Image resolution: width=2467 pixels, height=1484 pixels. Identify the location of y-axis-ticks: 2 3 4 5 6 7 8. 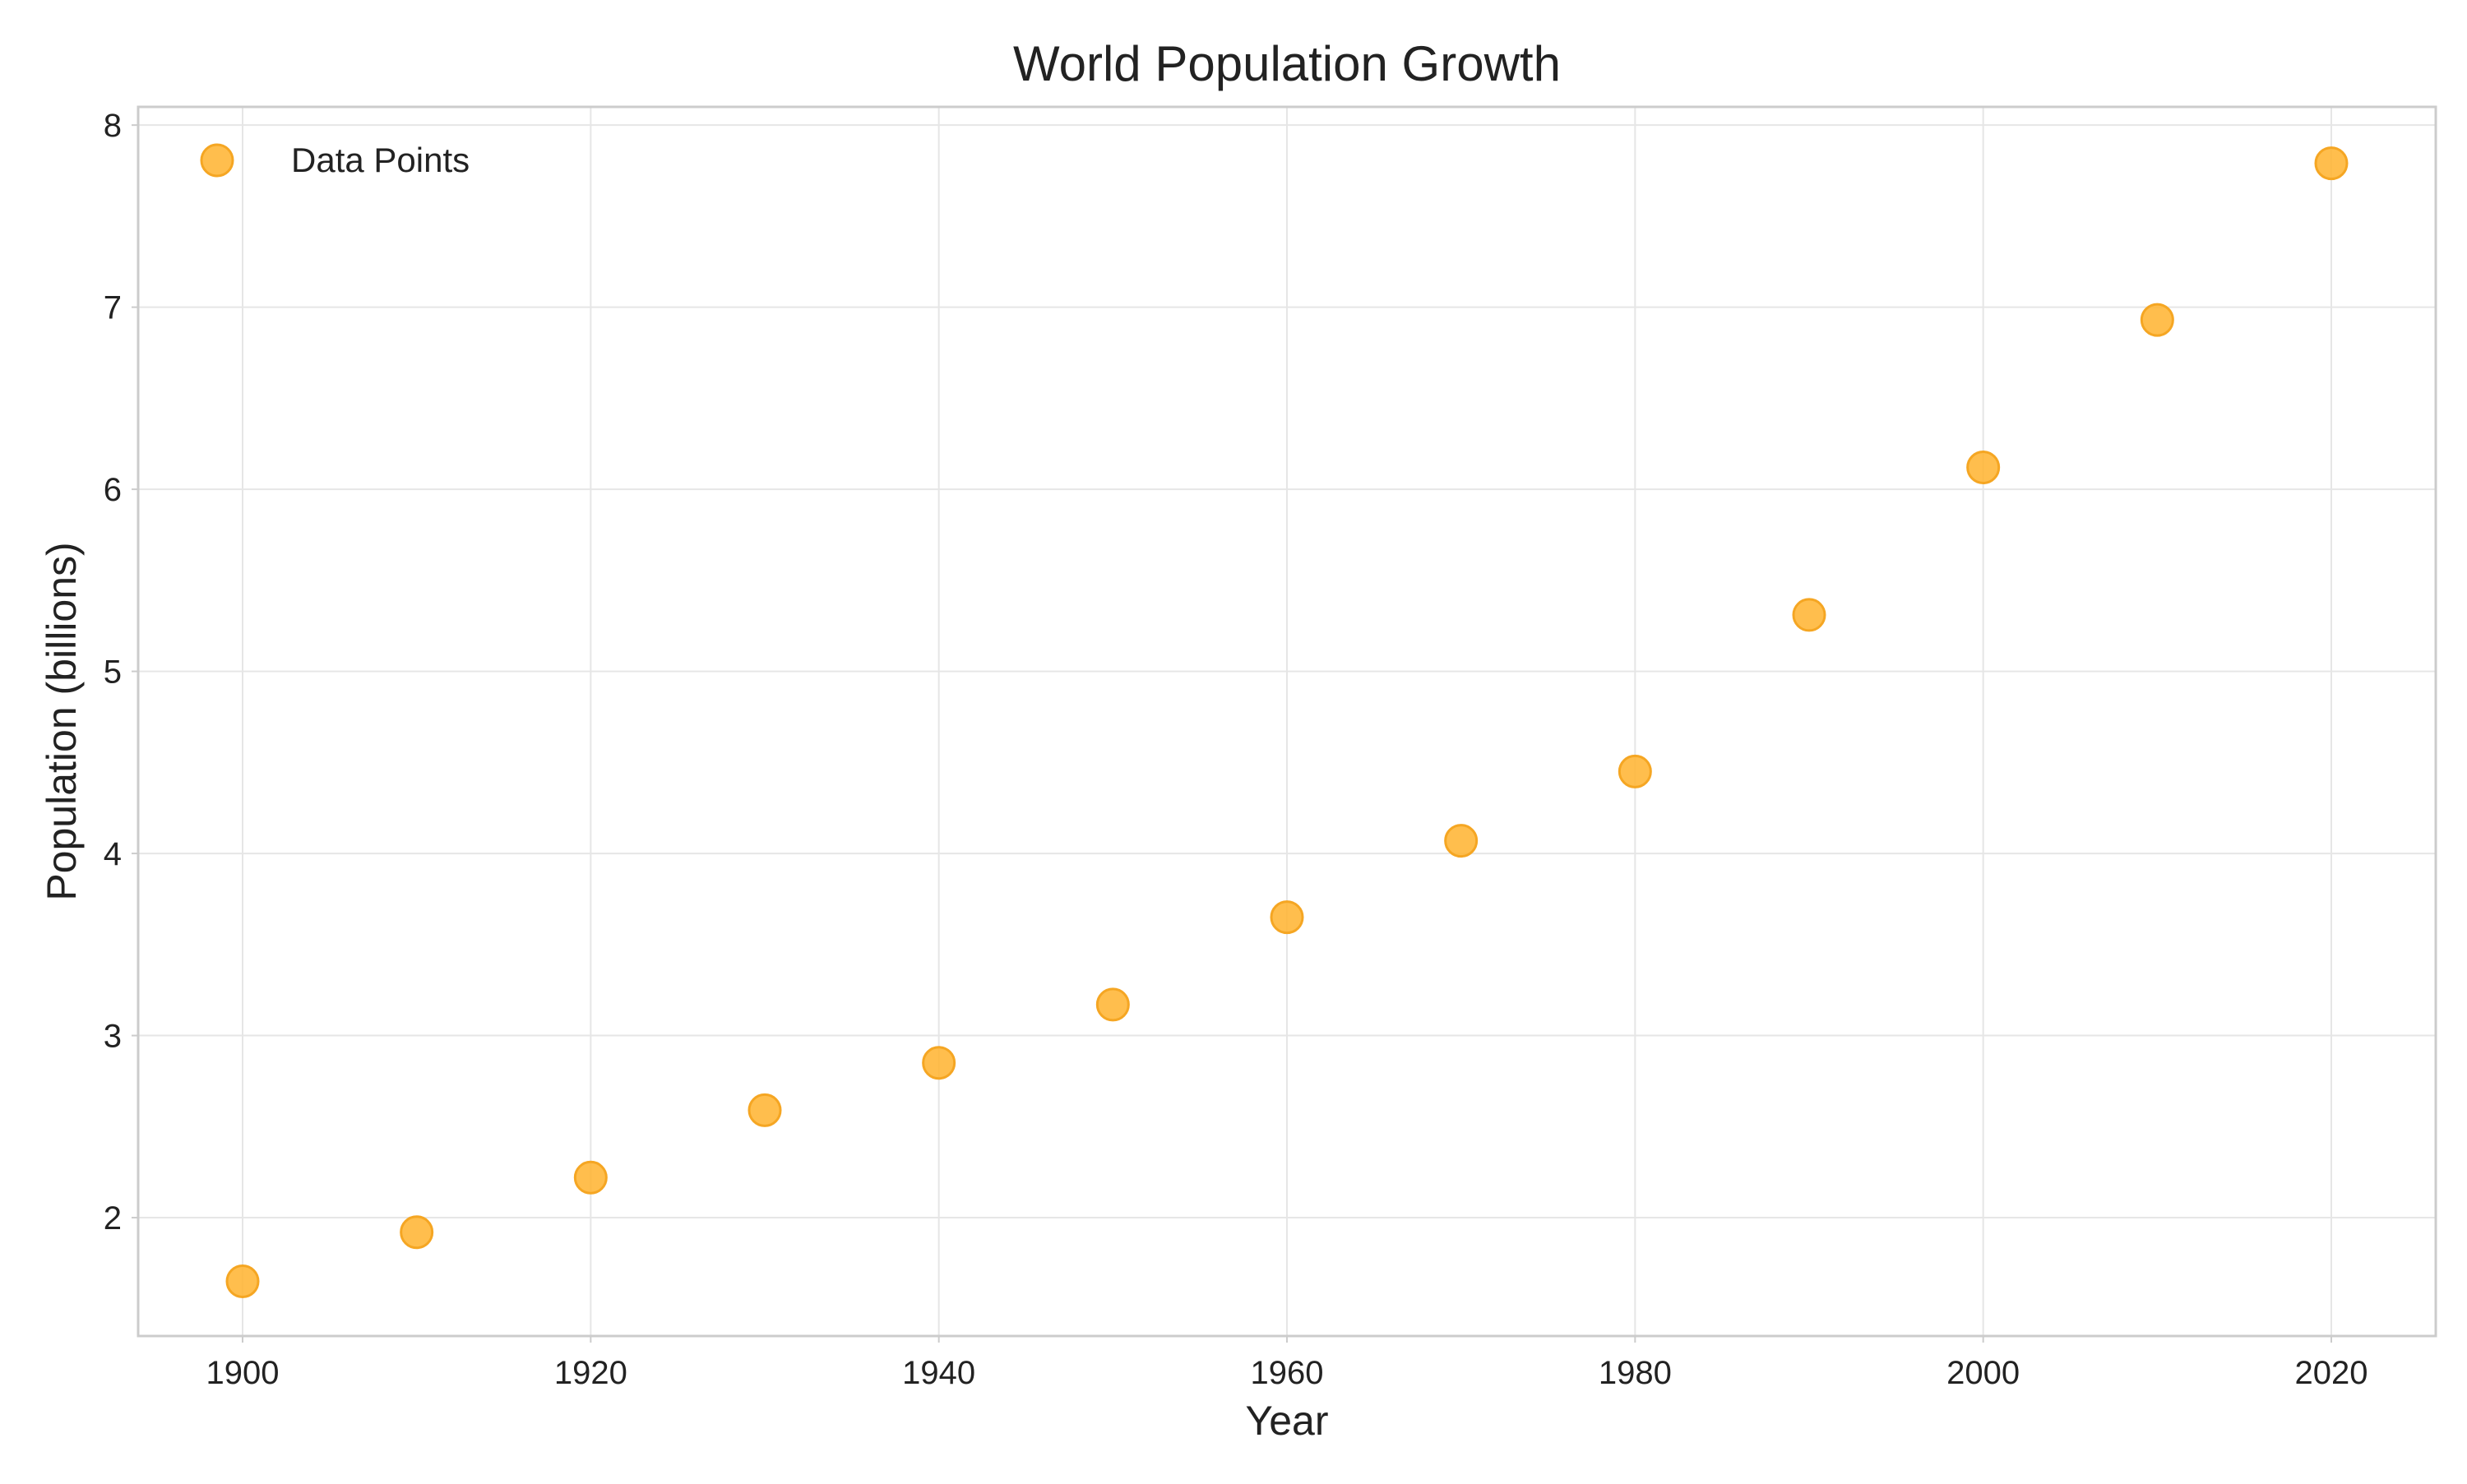
(121, 672).